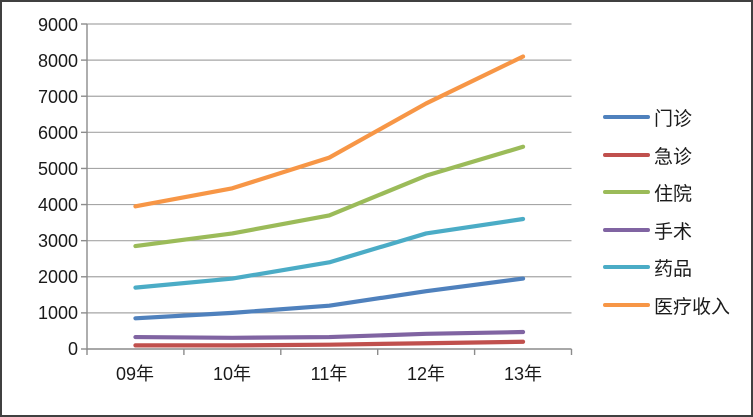  What do you see at coordinates (523, 374) in the screenshot?
I see `x-axis-category-label: 13年` at bounding box center [523, 374].